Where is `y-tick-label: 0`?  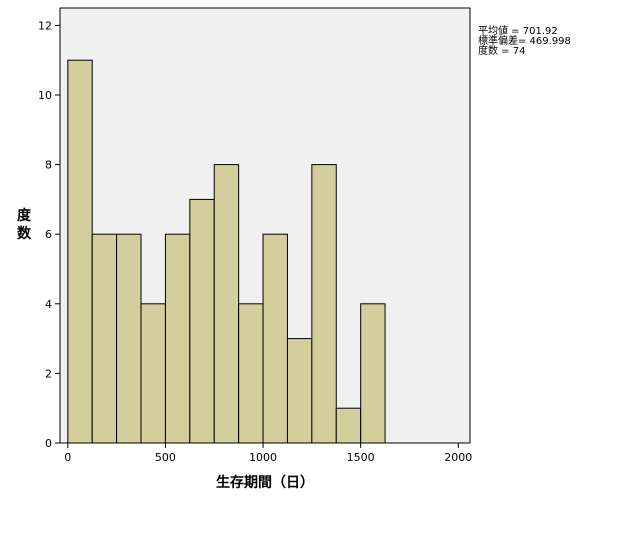 y-tick-label: 0 is located at coordinates (48, 443).